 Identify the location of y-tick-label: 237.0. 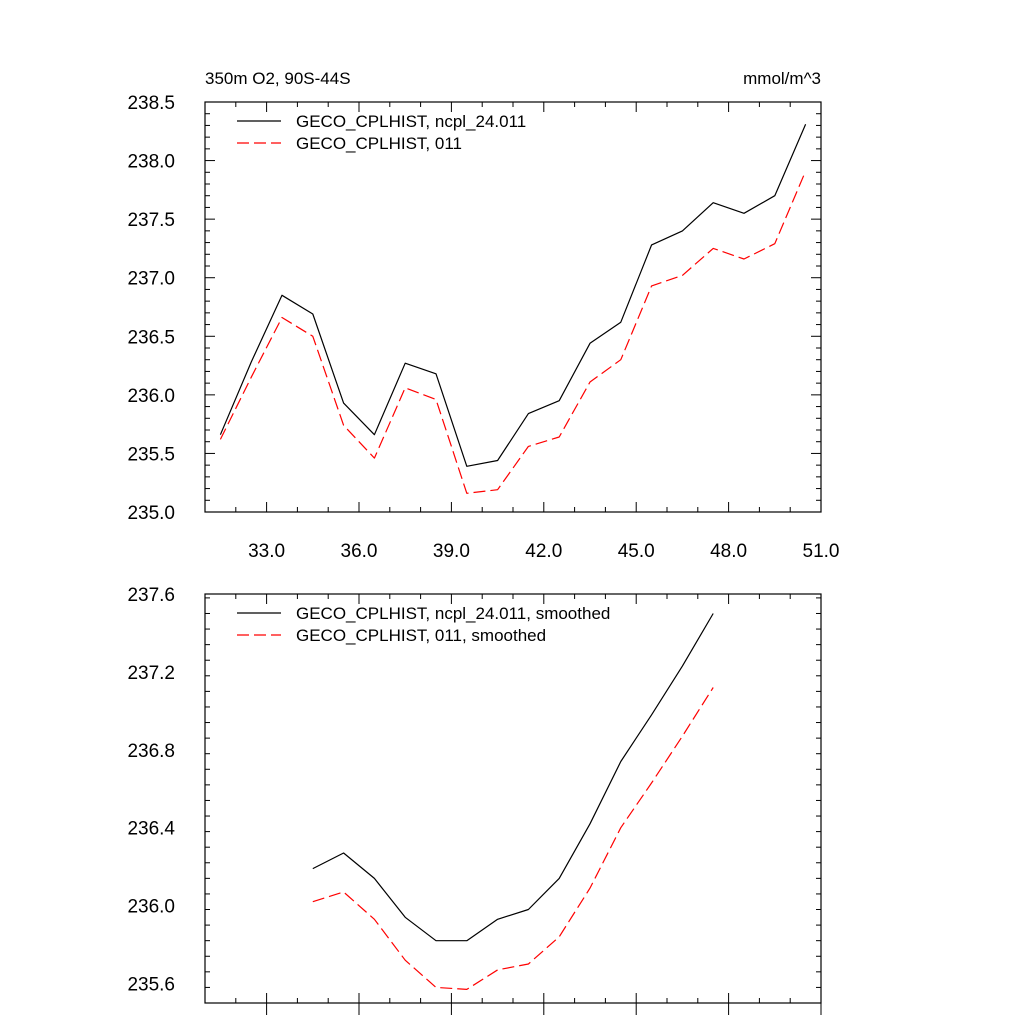
(151, 279).